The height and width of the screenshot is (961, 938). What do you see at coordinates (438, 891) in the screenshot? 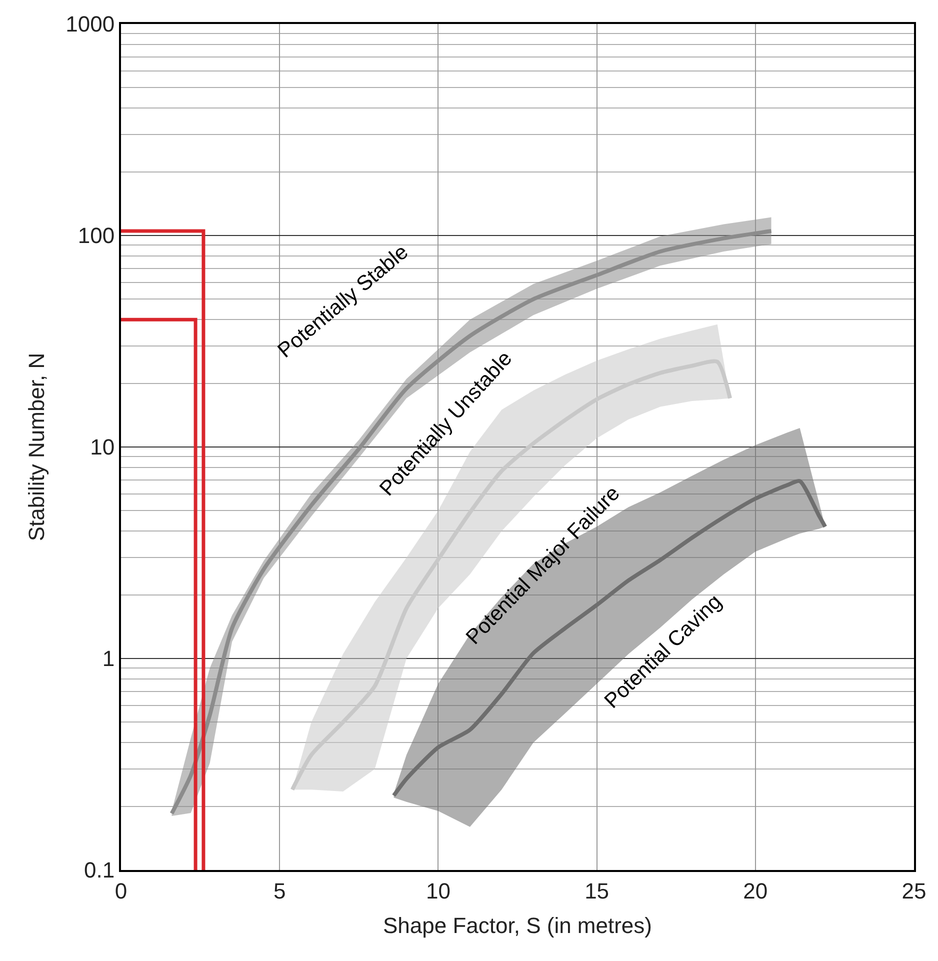
I see `x-tick-label: 10` at bounding box center [438, 891].